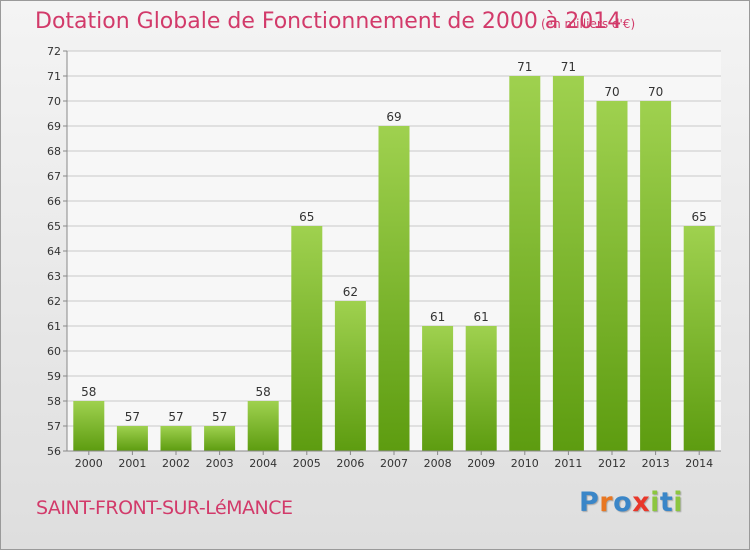 This screenshot has width=750, height=551. I want to click on y-tick-label: 56, so click(54, 451).